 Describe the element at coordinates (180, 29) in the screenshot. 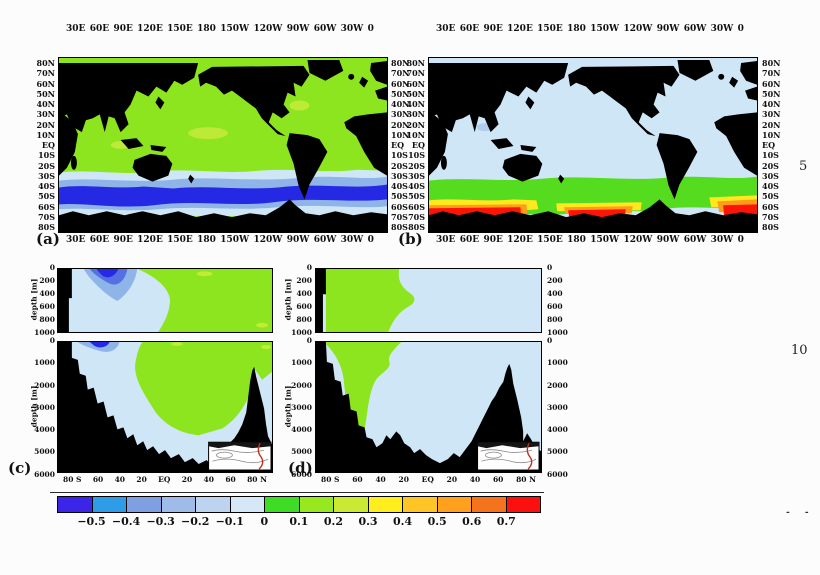

I see `lon-tick-label: 150E` at that location.